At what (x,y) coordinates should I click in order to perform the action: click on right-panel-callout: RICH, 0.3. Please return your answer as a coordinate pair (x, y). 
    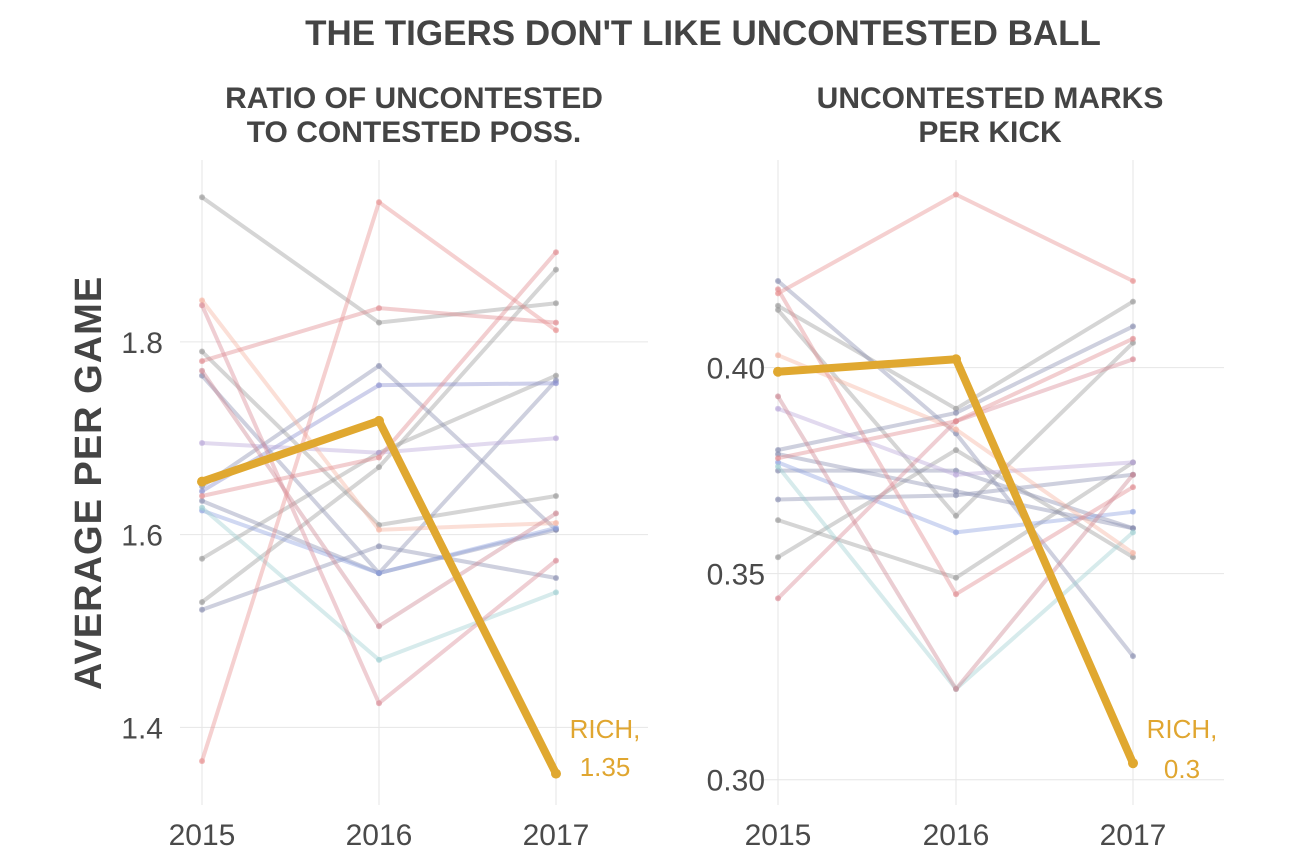
    Looking at the image, I should click on (1182, 749).